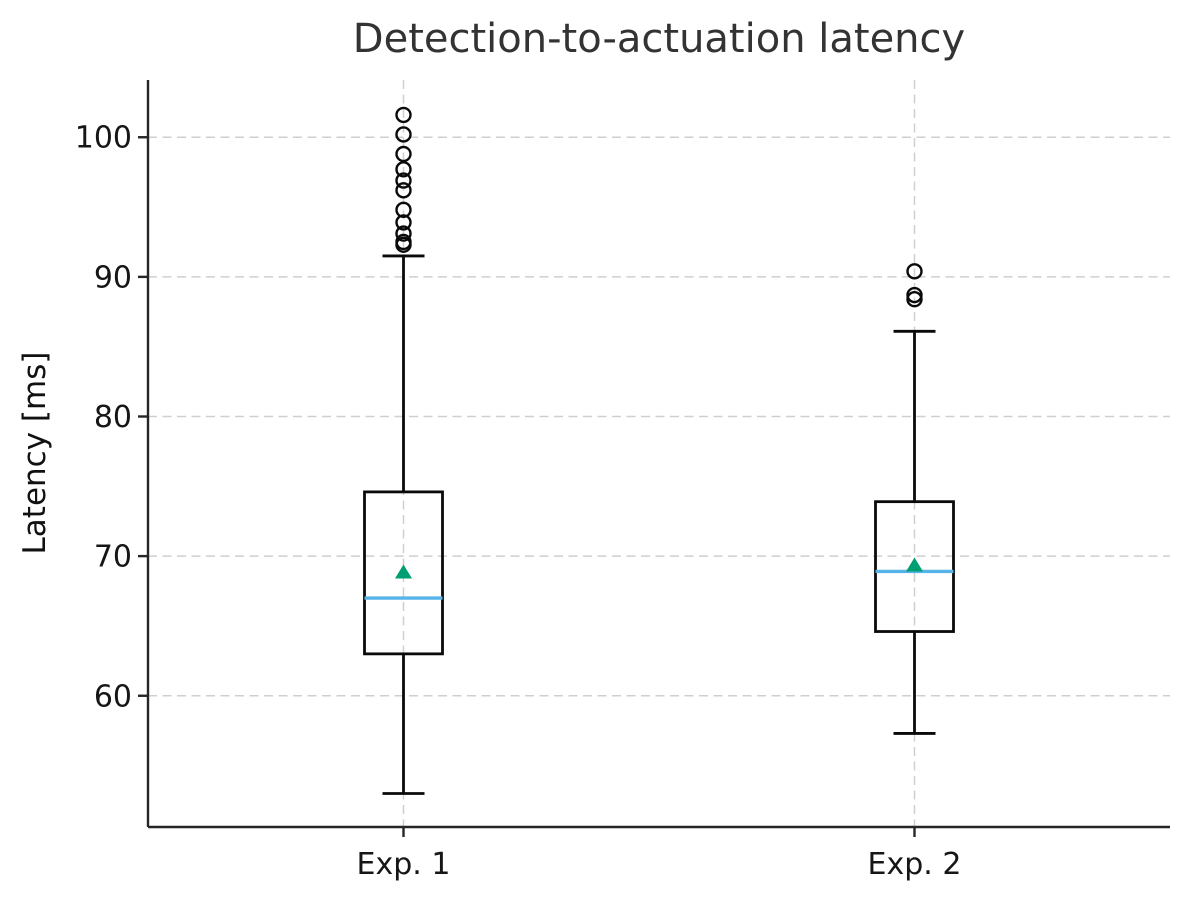 The image size is (1200, 900). Describe the element at coordinates (35, 453) in the screenshot. I see `y-axis-label: Latency [ms]` at that location.